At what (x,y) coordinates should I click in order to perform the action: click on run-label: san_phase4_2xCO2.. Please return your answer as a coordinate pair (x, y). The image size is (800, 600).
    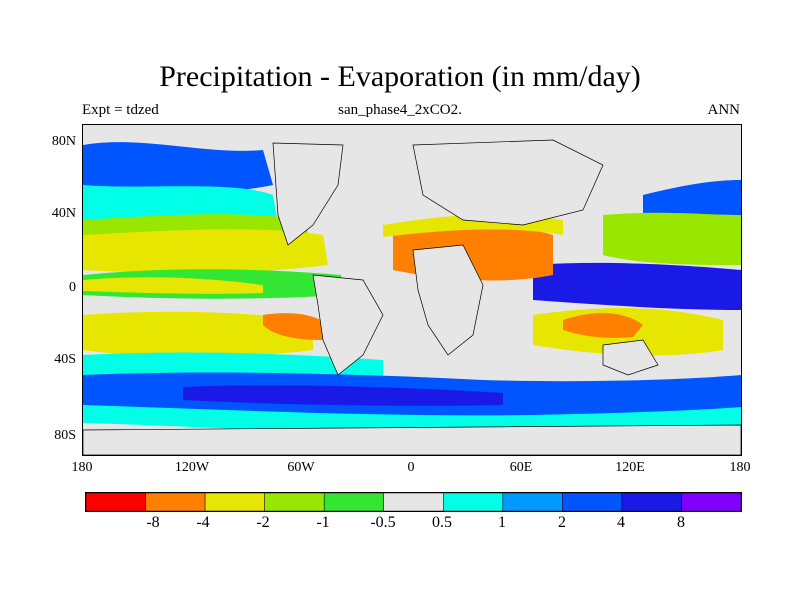
    Looking at the image, I should click on (400, 110).